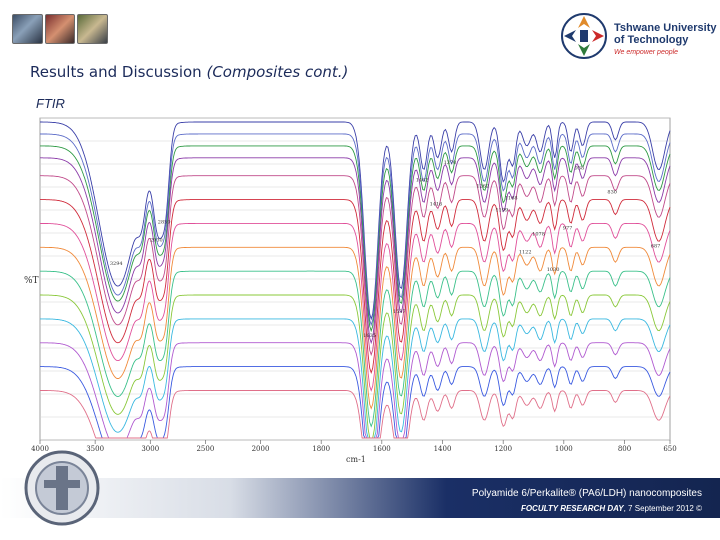 The width and height of the screenshot is (720, 540). I want to click on peak-label: 3294, so click(116, 264).